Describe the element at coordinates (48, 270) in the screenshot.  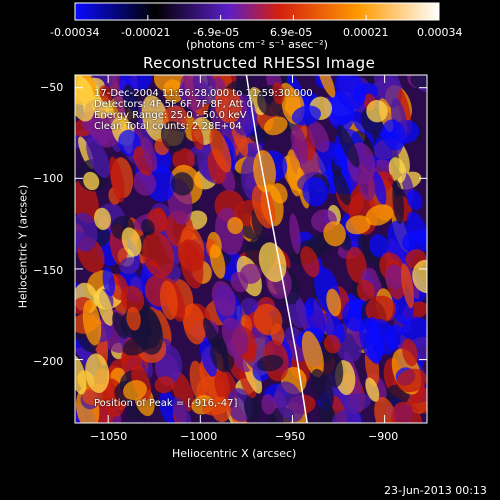
I see `y-tick-label: −150` at that location.